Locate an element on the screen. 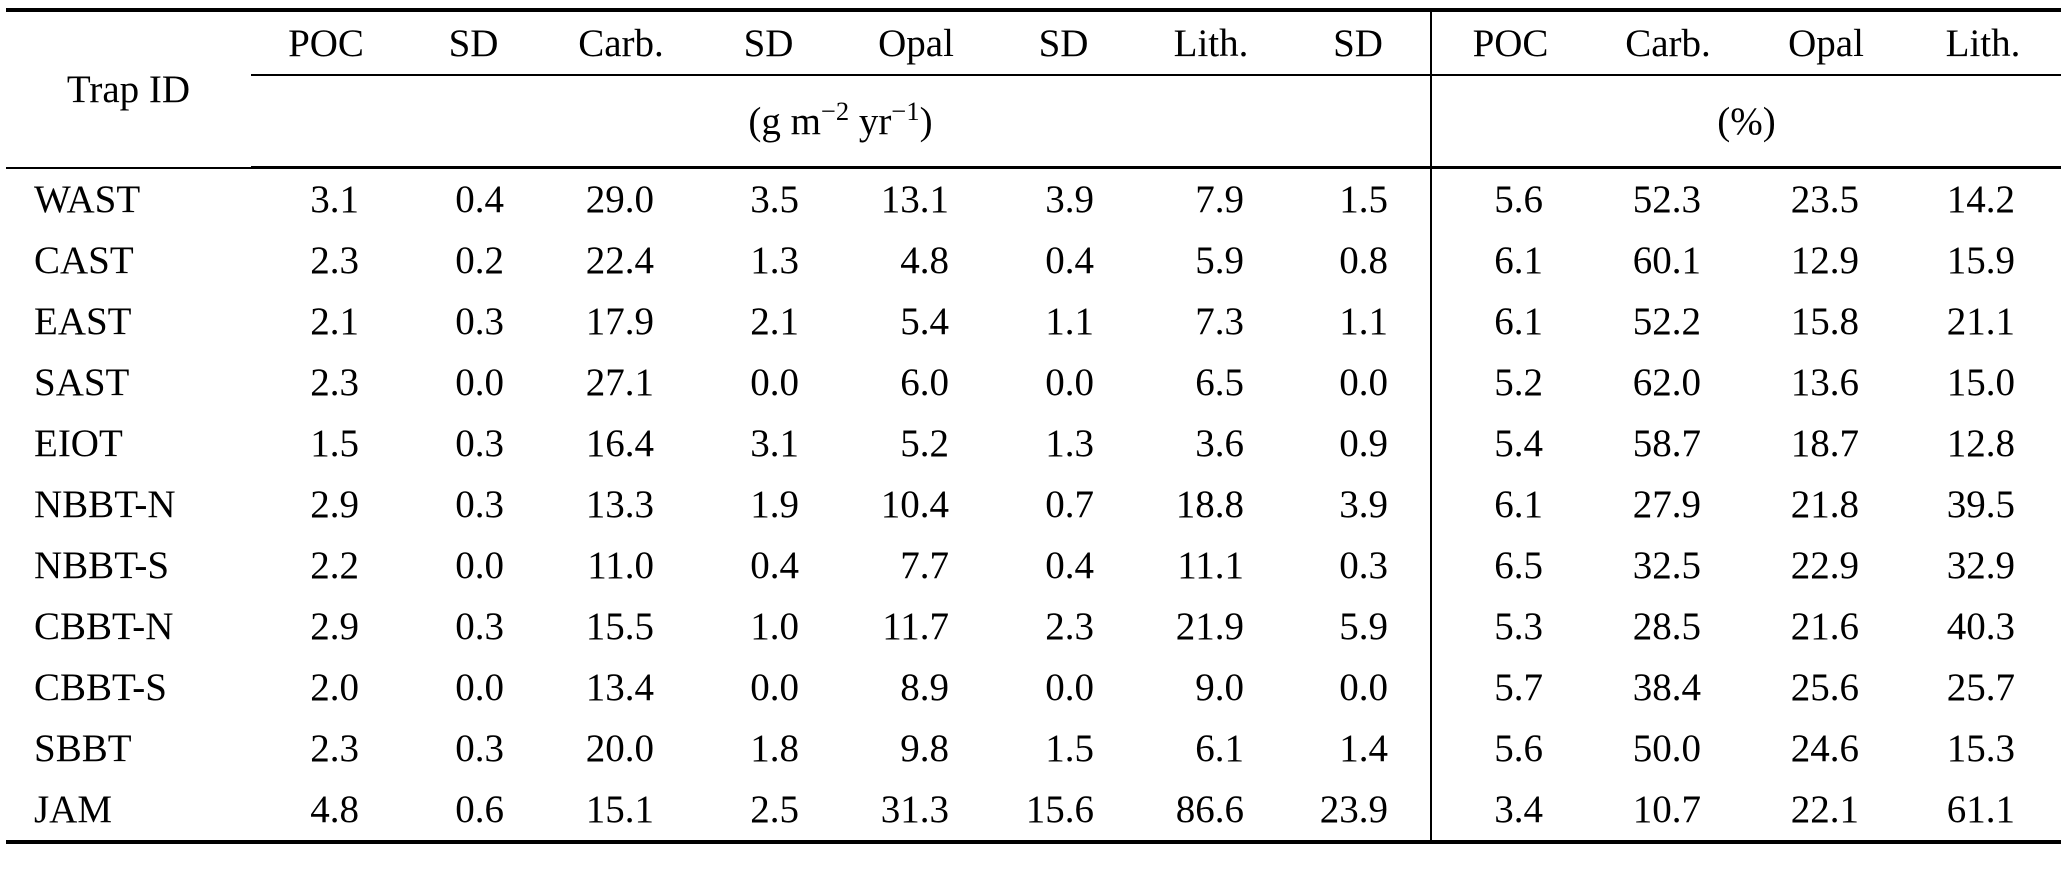  flux-value-cell: 2.0 is located at coordinates (334, 687).